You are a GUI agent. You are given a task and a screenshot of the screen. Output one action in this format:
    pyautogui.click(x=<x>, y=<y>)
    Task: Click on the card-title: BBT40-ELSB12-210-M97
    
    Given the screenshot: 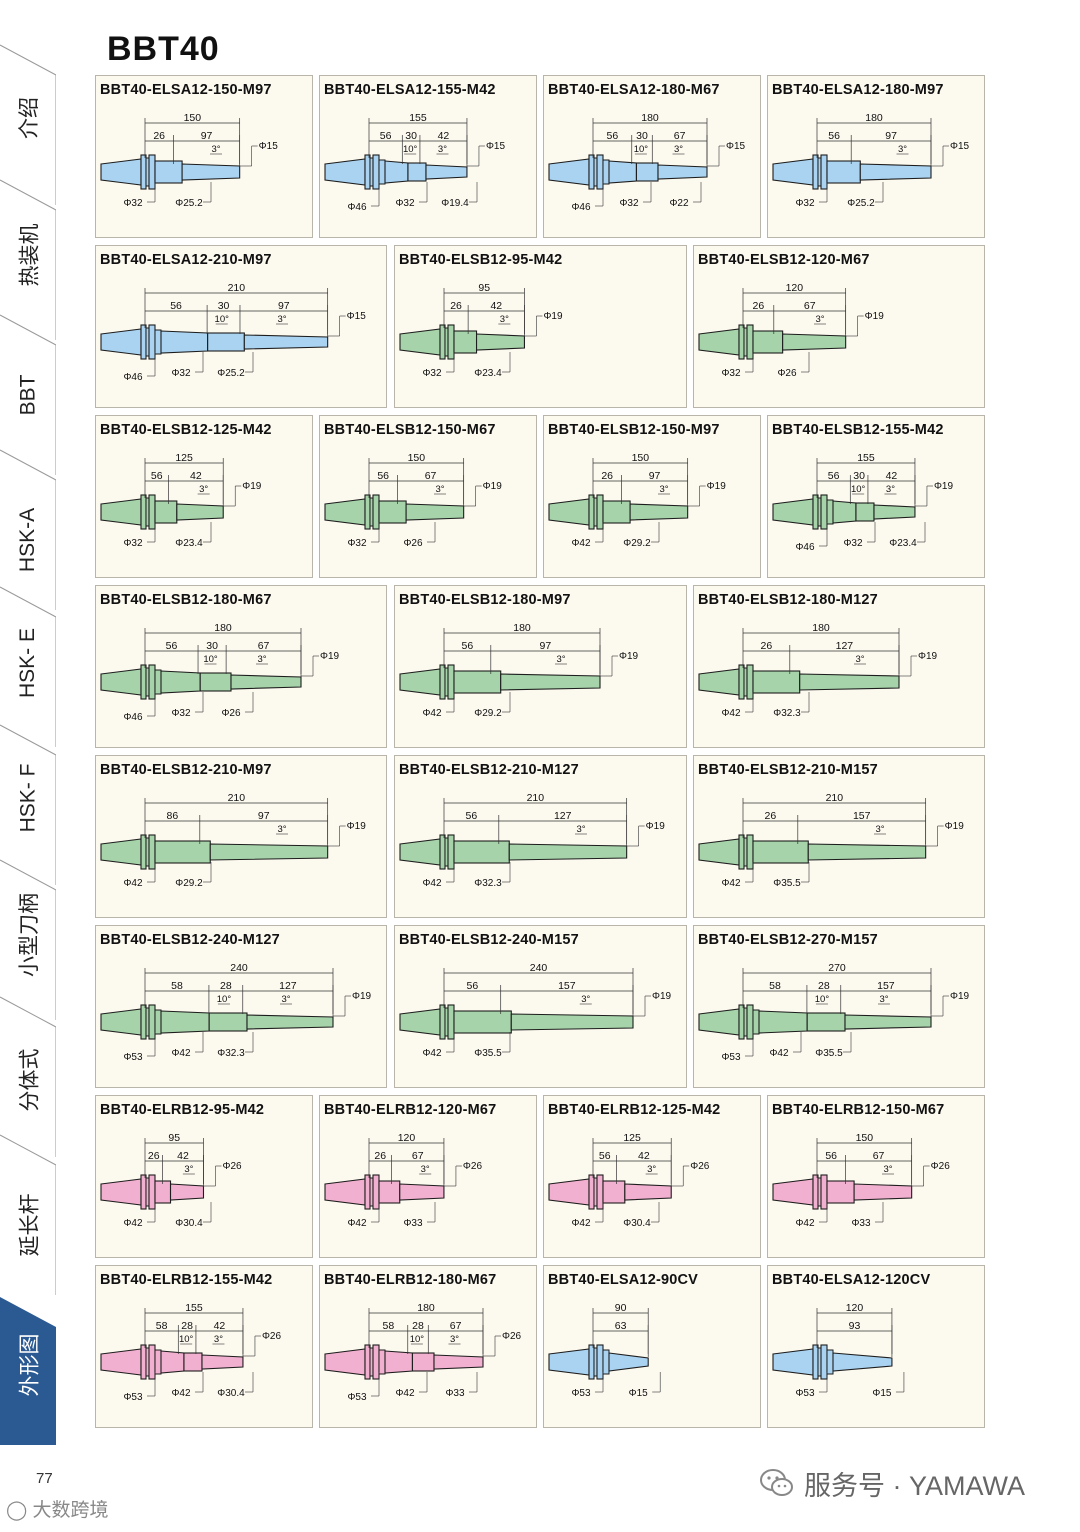 What is the action you would take?
    pyautogui.click(x=186, y=770)
    